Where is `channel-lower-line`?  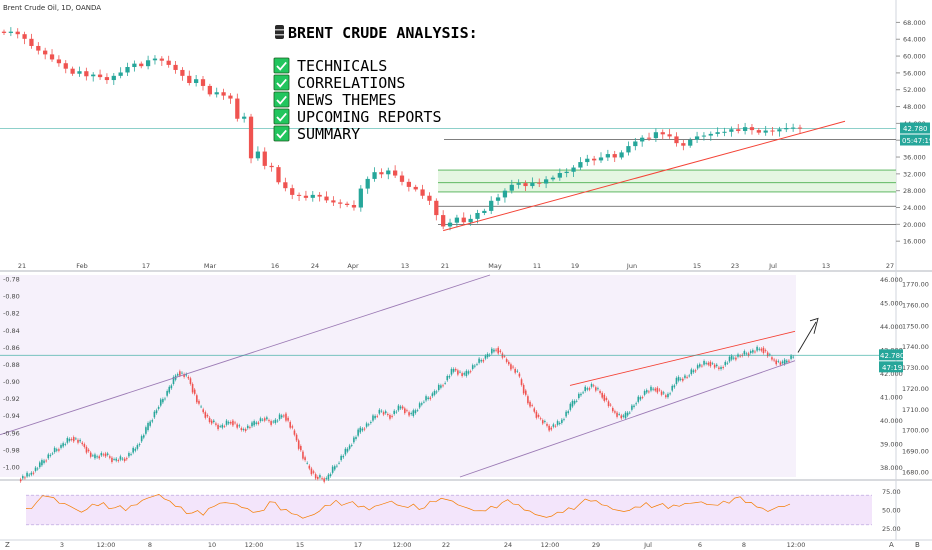 channel-lower-line is located at coordinates (627, 419).